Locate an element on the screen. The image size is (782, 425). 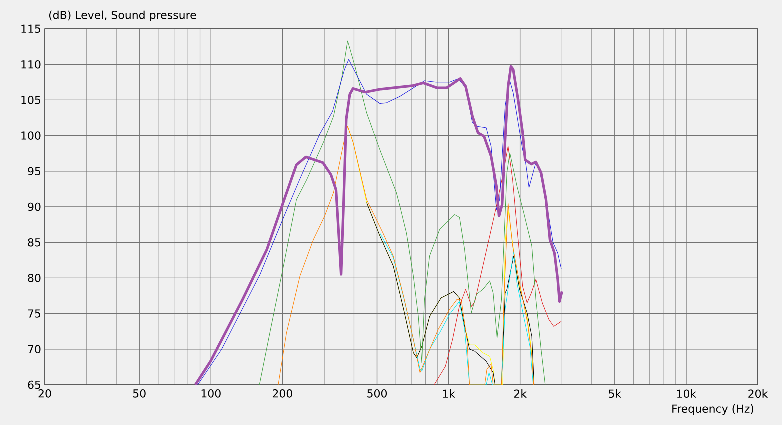
x-axis-title: Frequency (Hz) is located at coordinates (713, 410).